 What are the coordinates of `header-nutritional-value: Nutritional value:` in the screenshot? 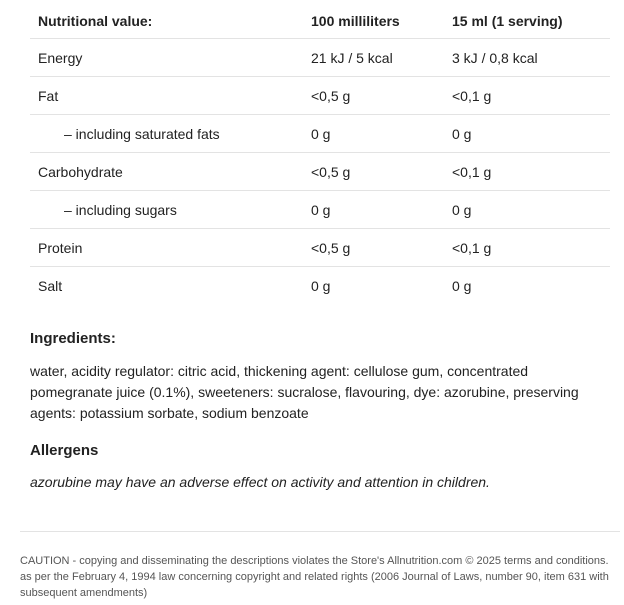 It's located at (95, 21).